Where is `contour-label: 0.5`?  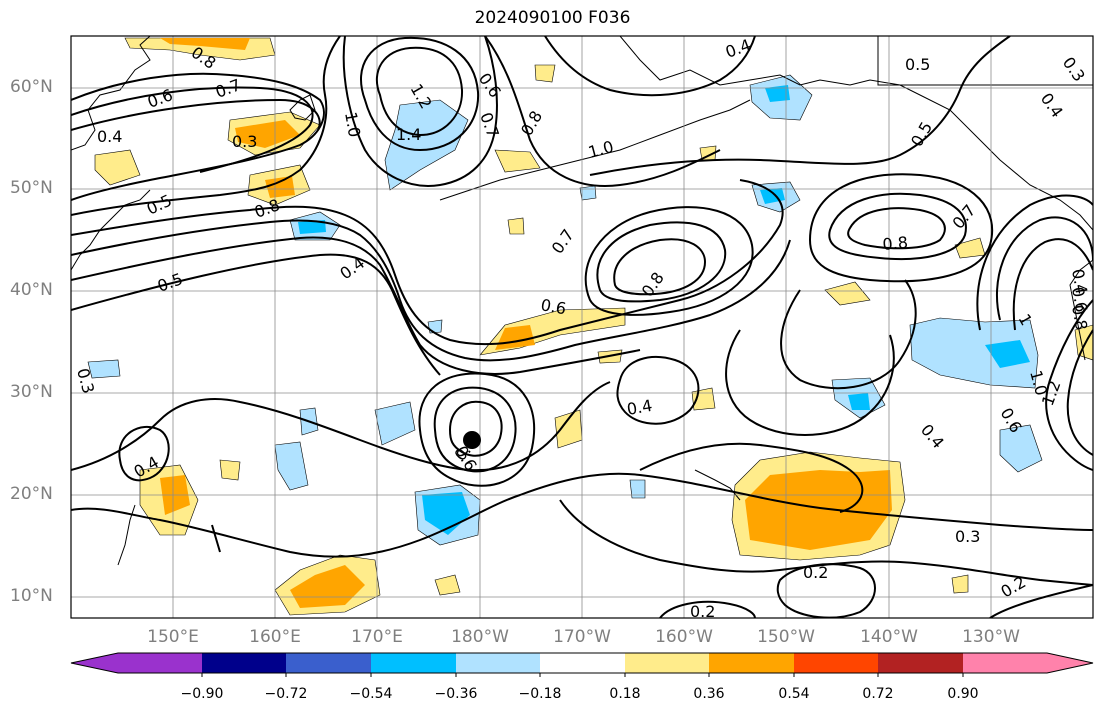
contour-label: 0.5 is located at coordinates (917, 64).